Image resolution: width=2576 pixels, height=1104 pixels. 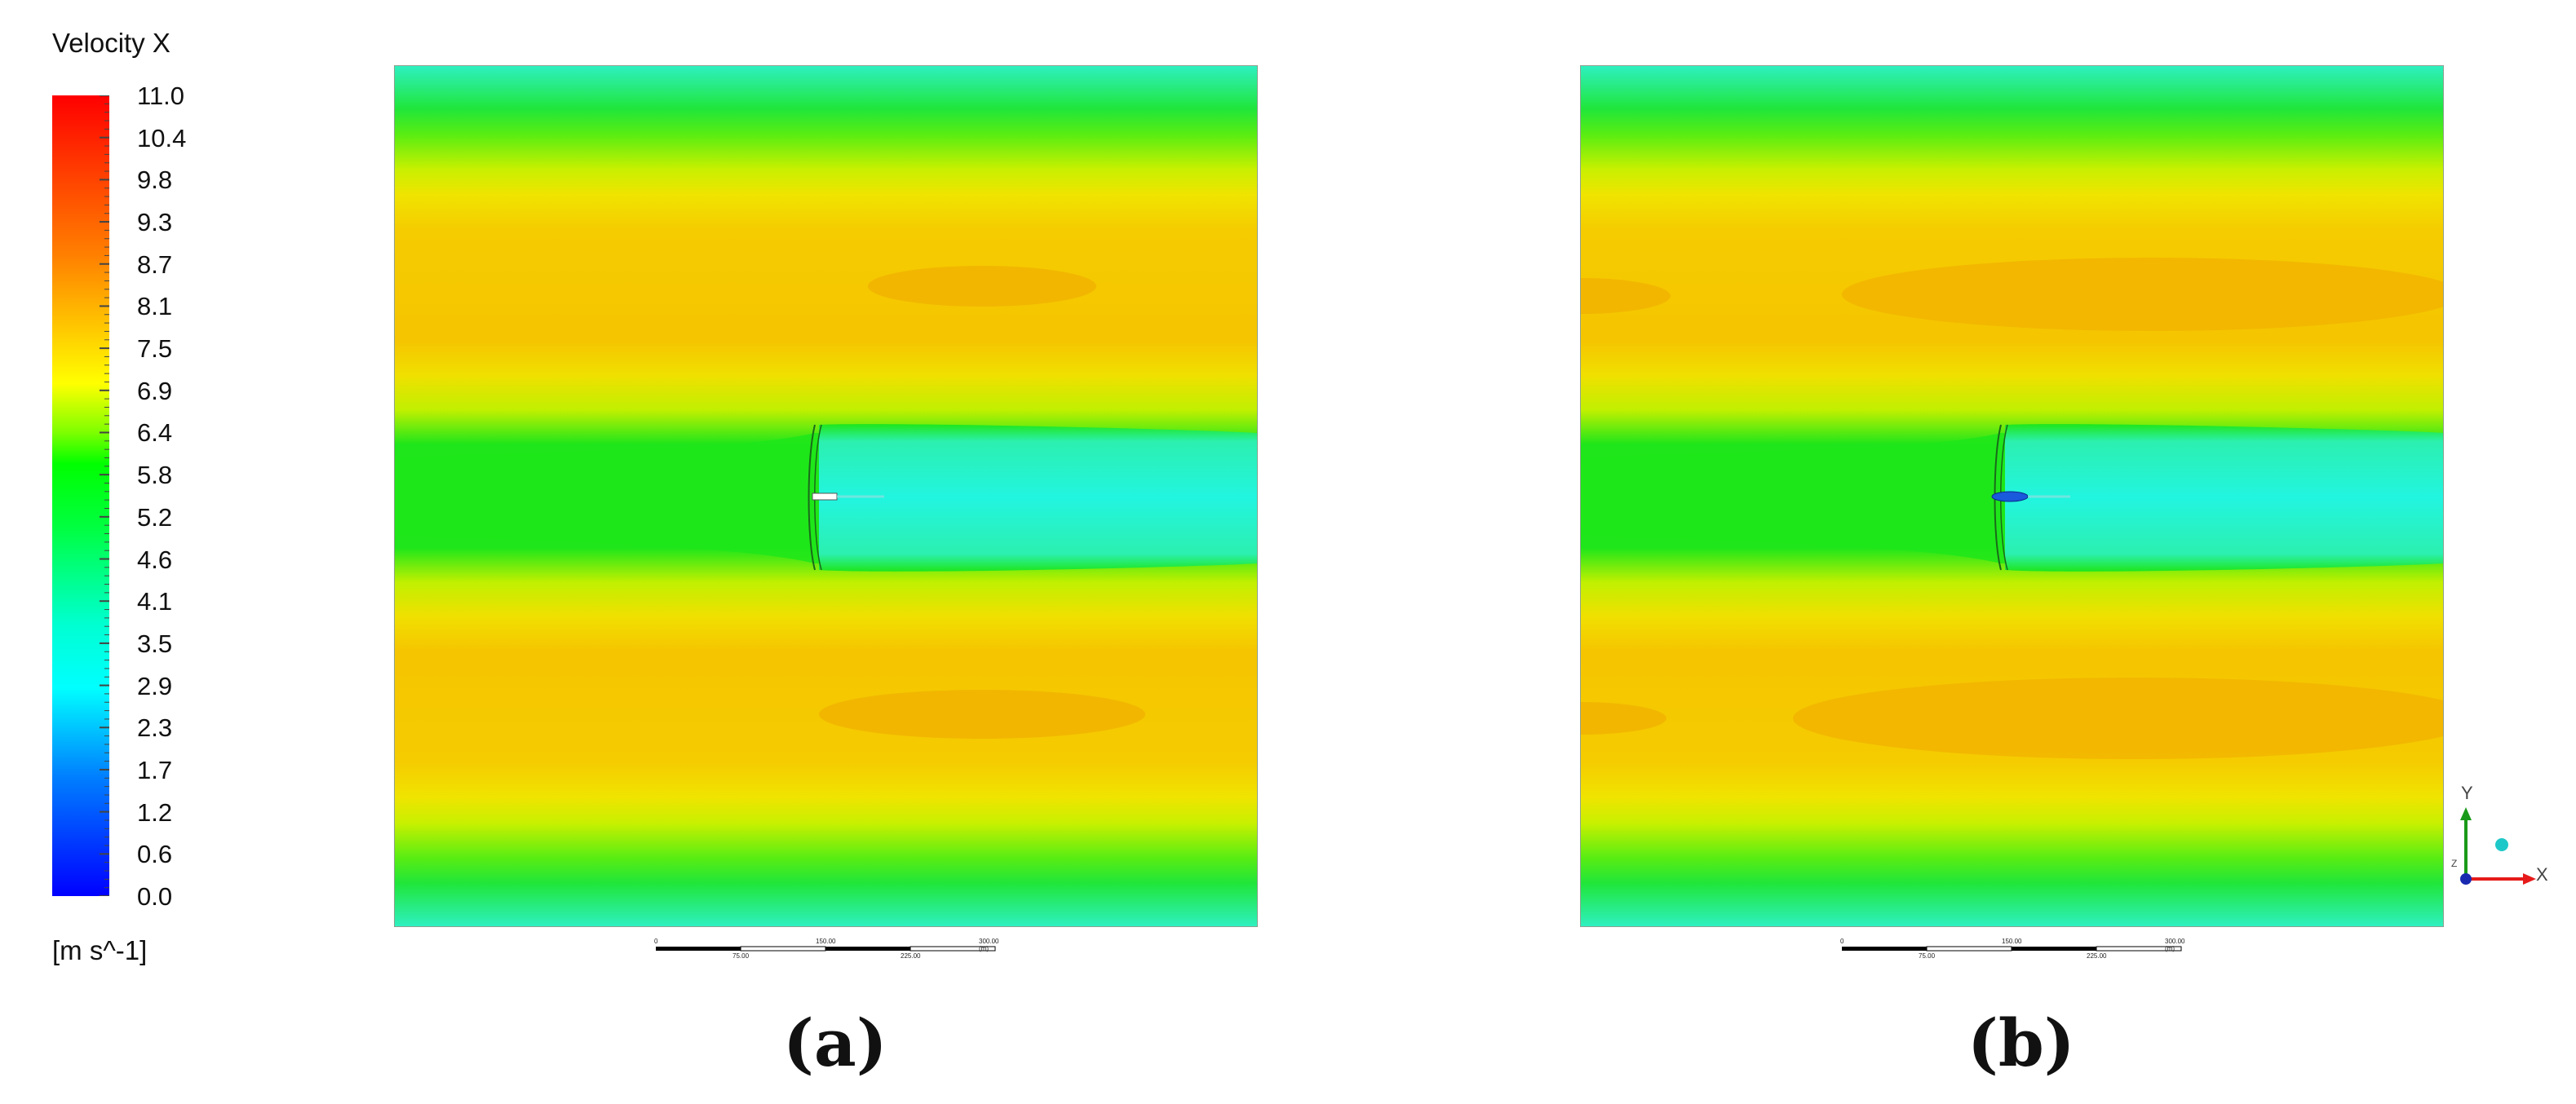 I want to click on colorbar-tick-label: 11.0, so click(x=161, y=96).